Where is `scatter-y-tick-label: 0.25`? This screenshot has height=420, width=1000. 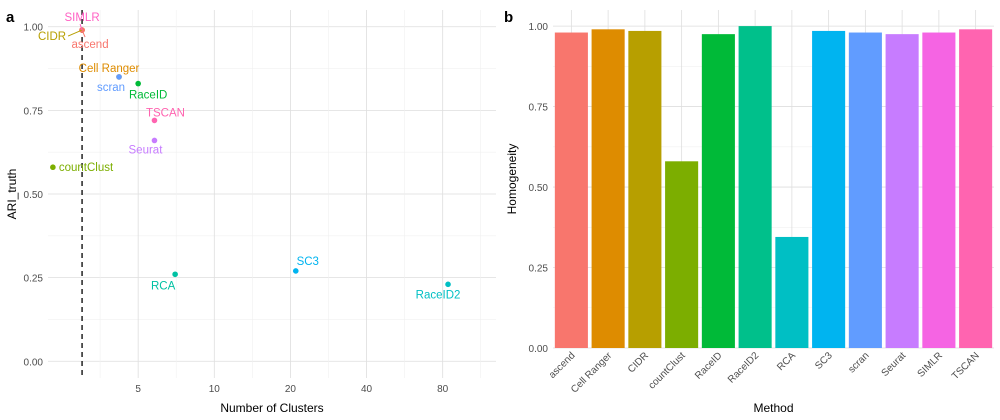 scatter-y-tick-label: 0.25 is located at coordinates (34, 279).